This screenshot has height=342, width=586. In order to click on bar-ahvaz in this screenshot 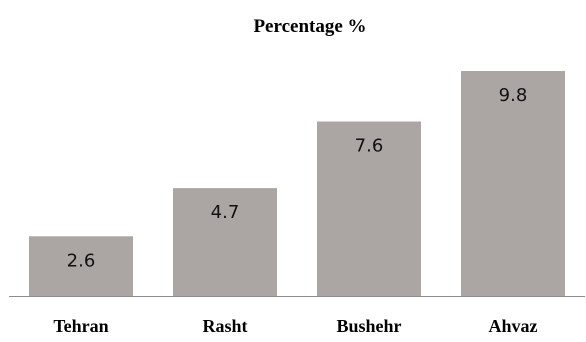, I will do `click(513, 183)`.